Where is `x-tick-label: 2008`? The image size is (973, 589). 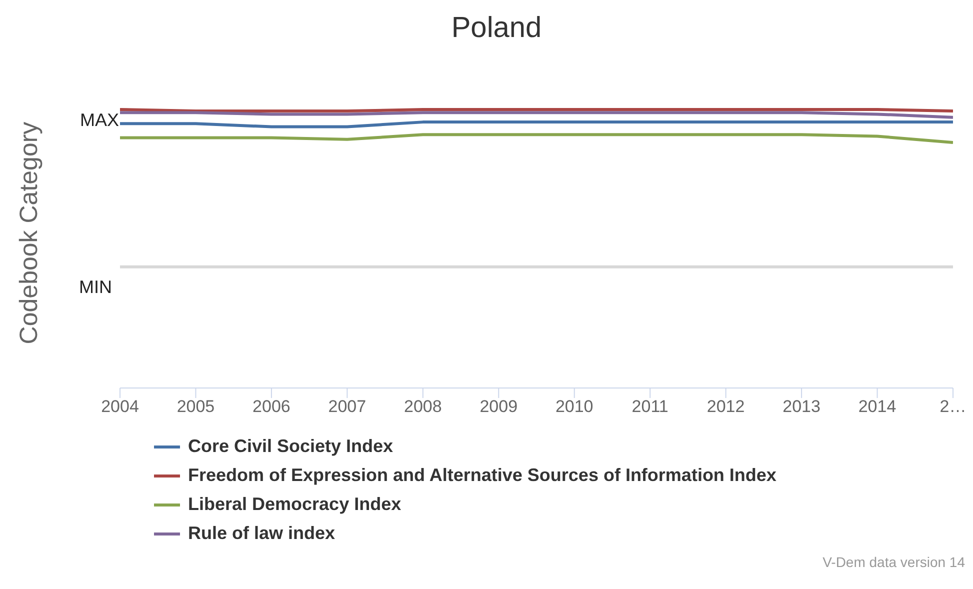
x-tick-label: 2008 is located at coordinates (423, 406).